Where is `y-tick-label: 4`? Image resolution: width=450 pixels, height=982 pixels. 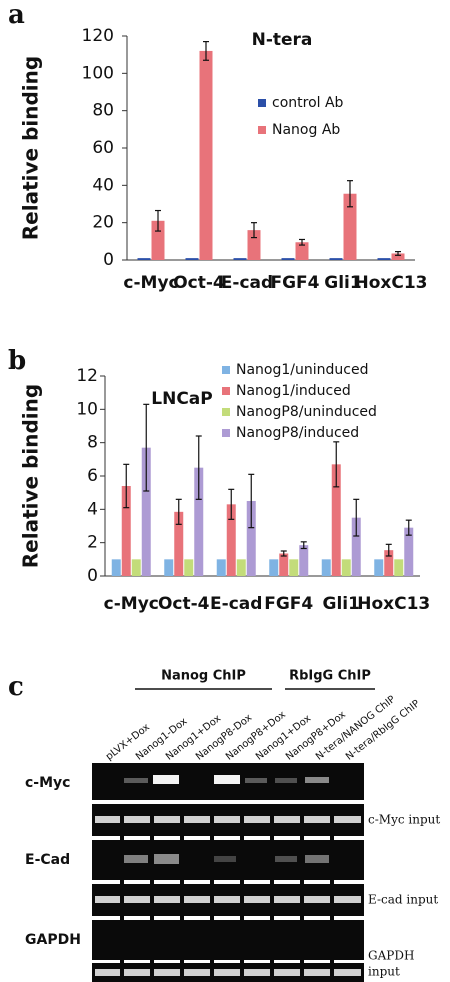 y-tick-label: 4 is located at coordinates (92, 509).